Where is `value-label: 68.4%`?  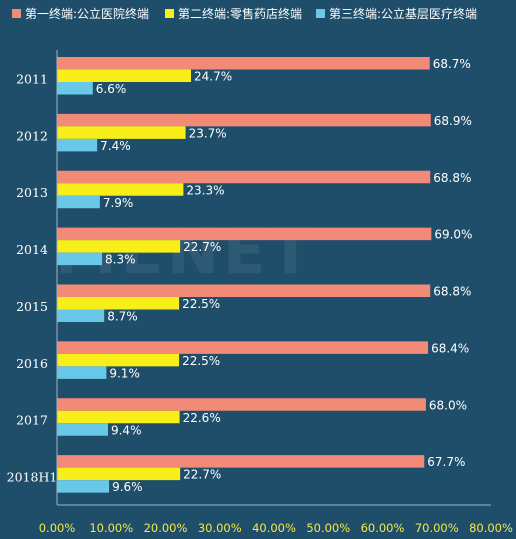
value-label: 68.4% is located at coordinates (450, 348).